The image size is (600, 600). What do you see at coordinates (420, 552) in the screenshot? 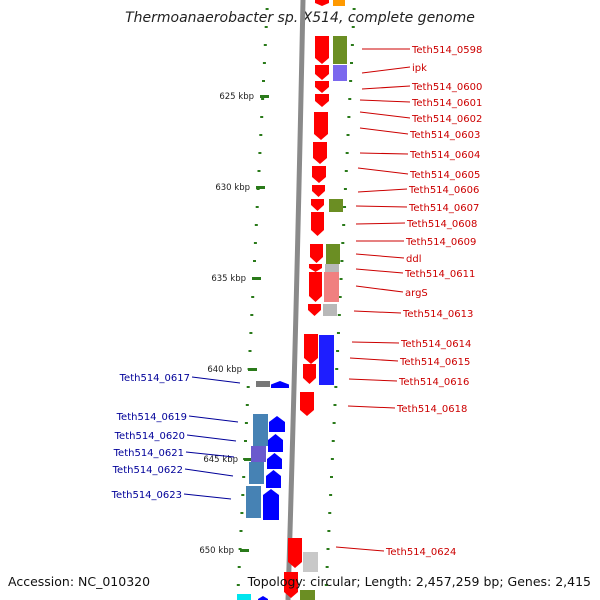
I see `forward-gene-label: Teth514_0624` at bounding box center [420, 552].